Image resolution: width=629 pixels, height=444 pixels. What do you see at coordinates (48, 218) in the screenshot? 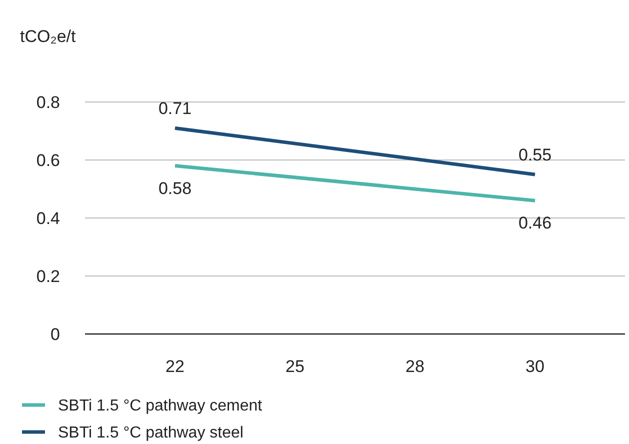
I see `y-tick-label: 0.4` at bounding box center [48, 218].